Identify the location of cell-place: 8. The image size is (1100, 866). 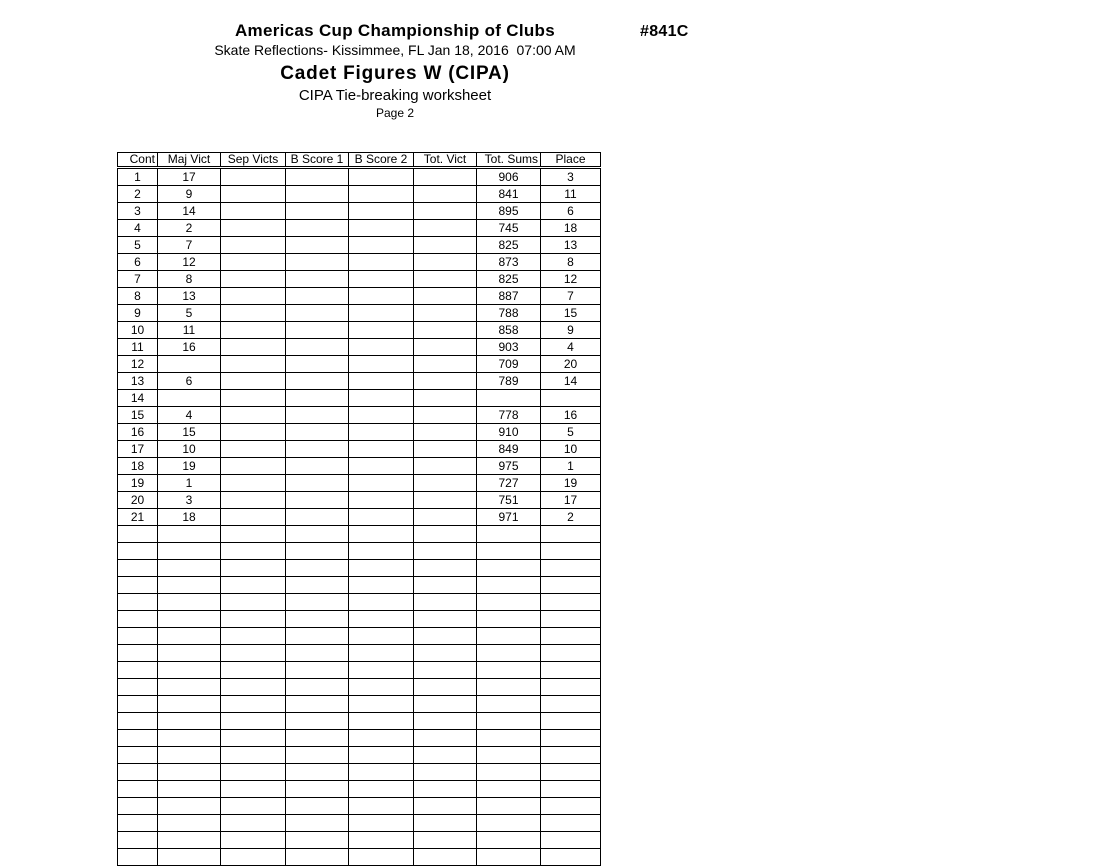
(570, 262).